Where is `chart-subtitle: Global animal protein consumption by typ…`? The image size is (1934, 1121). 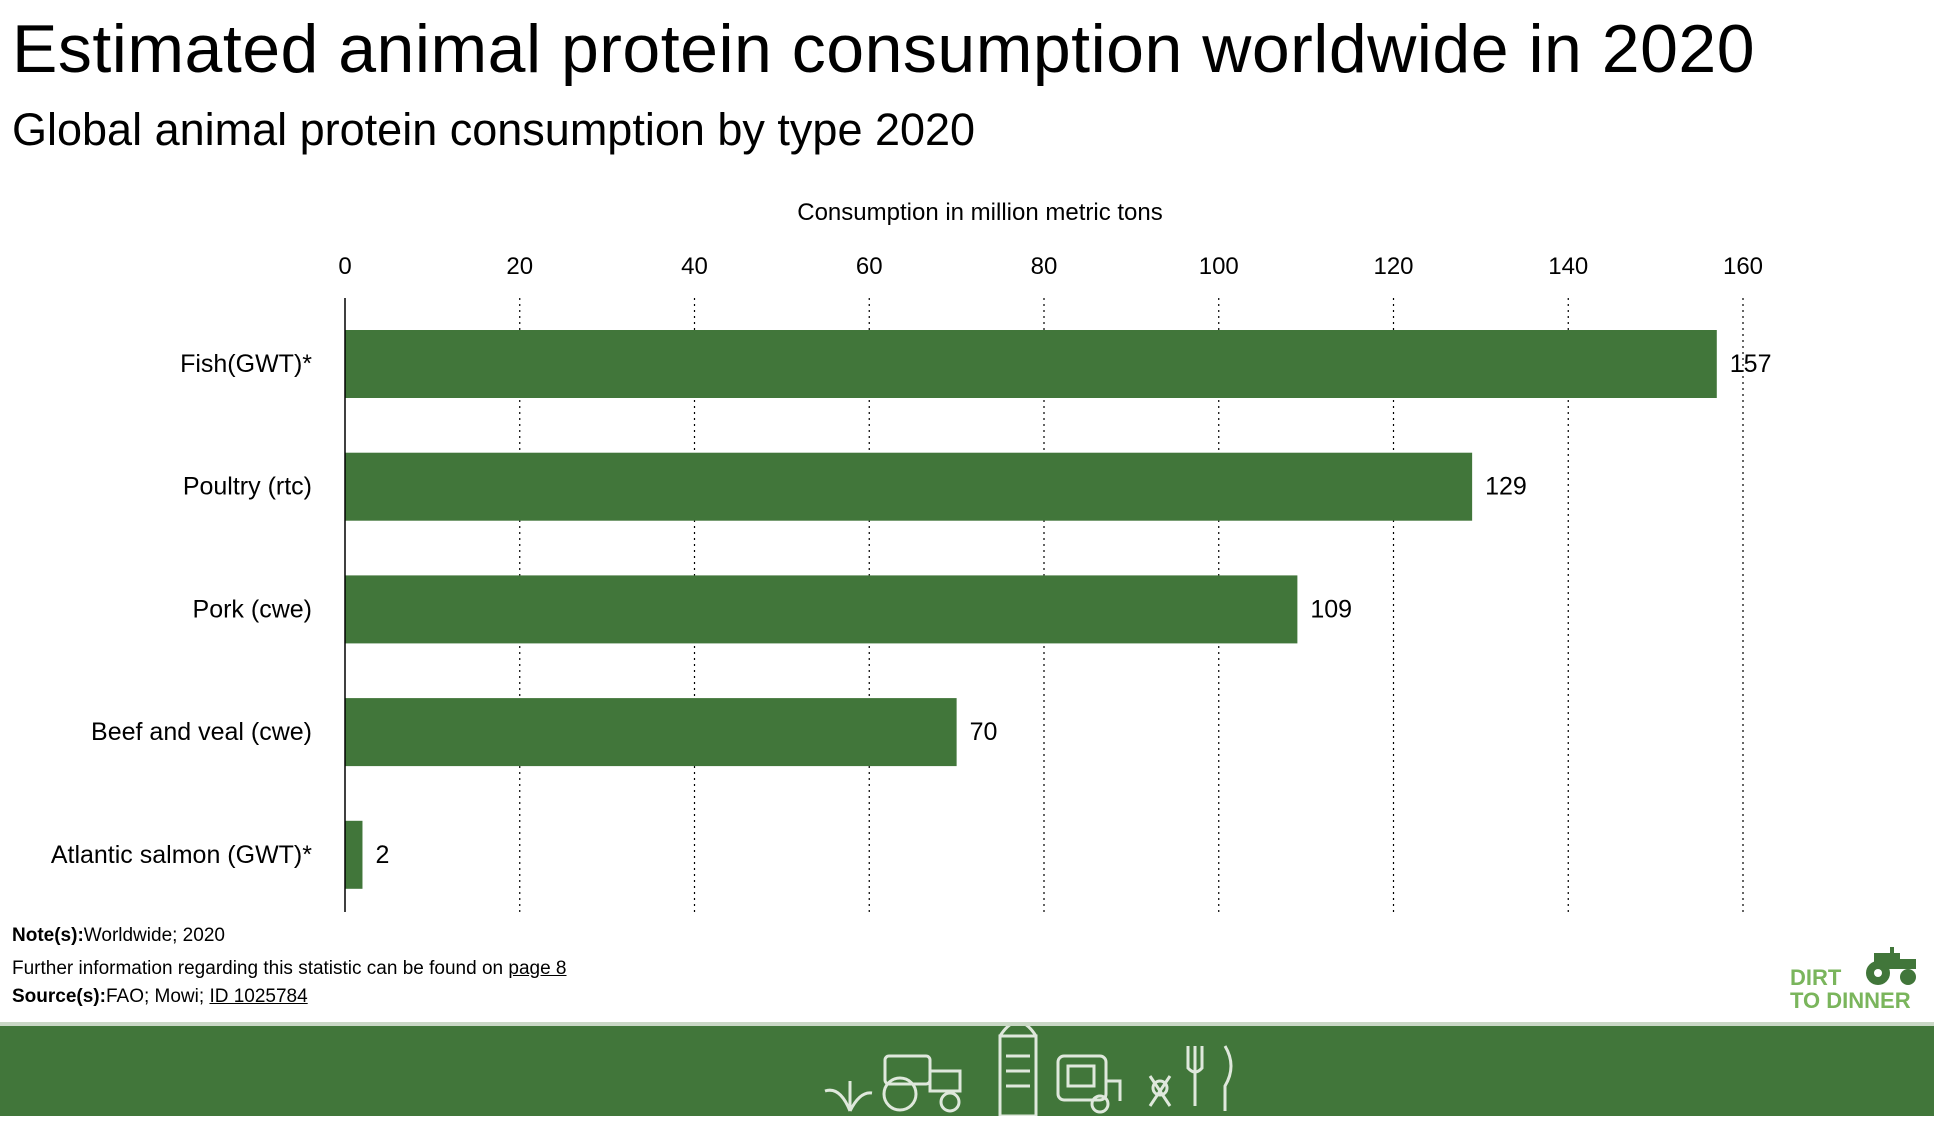
chart-subtitle: Global animal protein consumption by typ… is located at coordinates (494, 129).